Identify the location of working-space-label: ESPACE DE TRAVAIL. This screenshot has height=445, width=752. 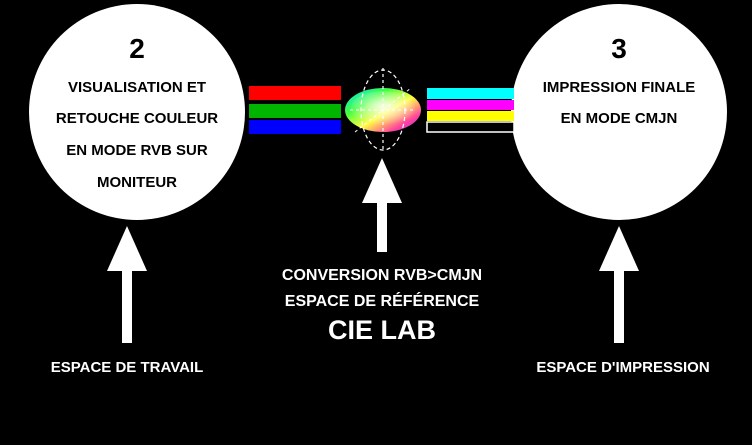
(127, 367).